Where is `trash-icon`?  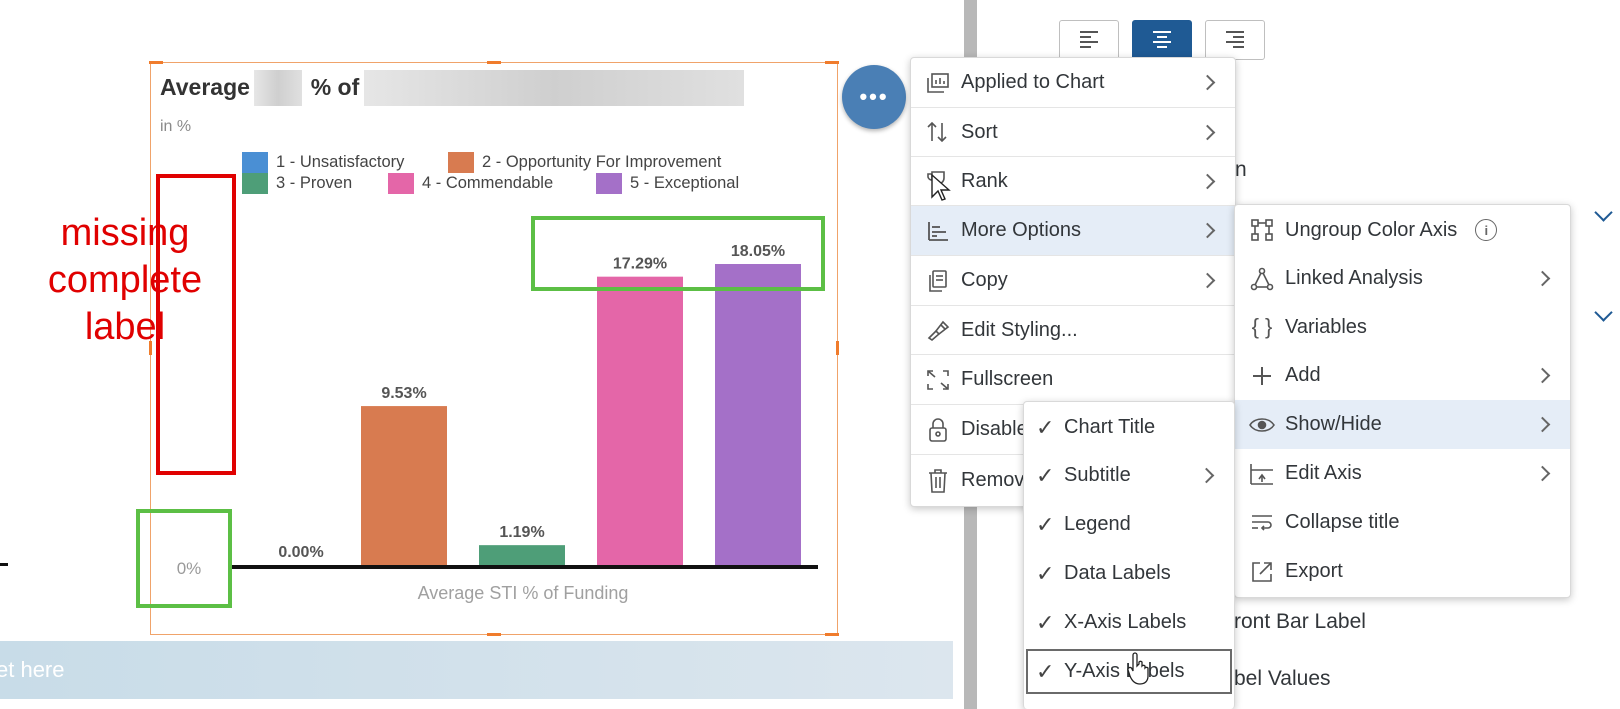 trash-icon is located at coordinates (938, 481).